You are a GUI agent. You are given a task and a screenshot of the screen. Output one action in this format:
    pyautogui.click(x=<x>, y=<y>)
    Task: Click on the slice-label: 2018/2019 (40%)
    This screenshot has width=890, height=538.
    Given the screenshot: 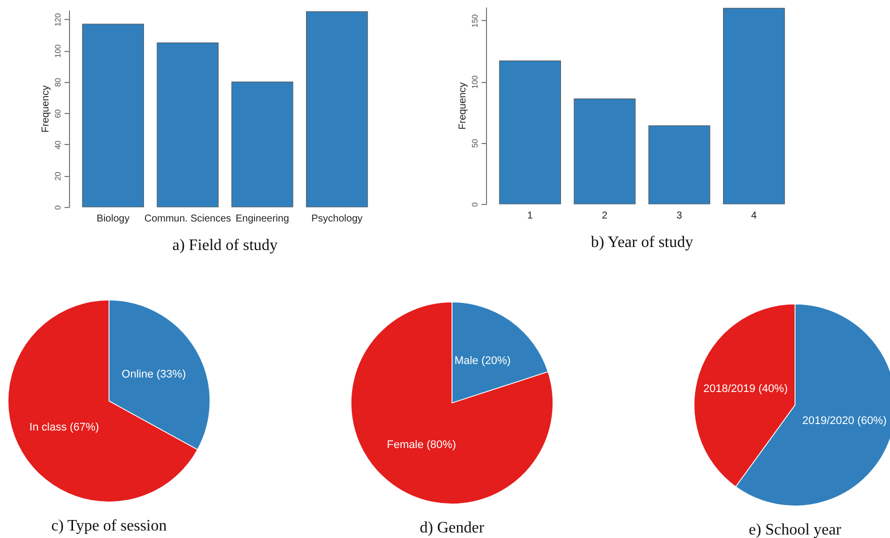 What is the action you would take?
    pyautogui.click(x=745, y=388)
    